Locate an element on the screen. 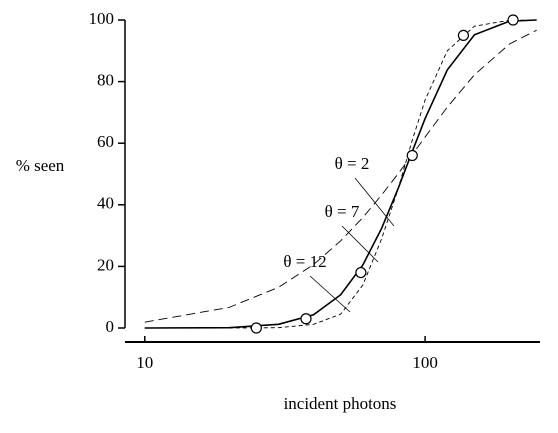 Image resolution: width=558 pixels, height=433 pixels. series-label: θ = 12 is located at coordinates (304, 261).